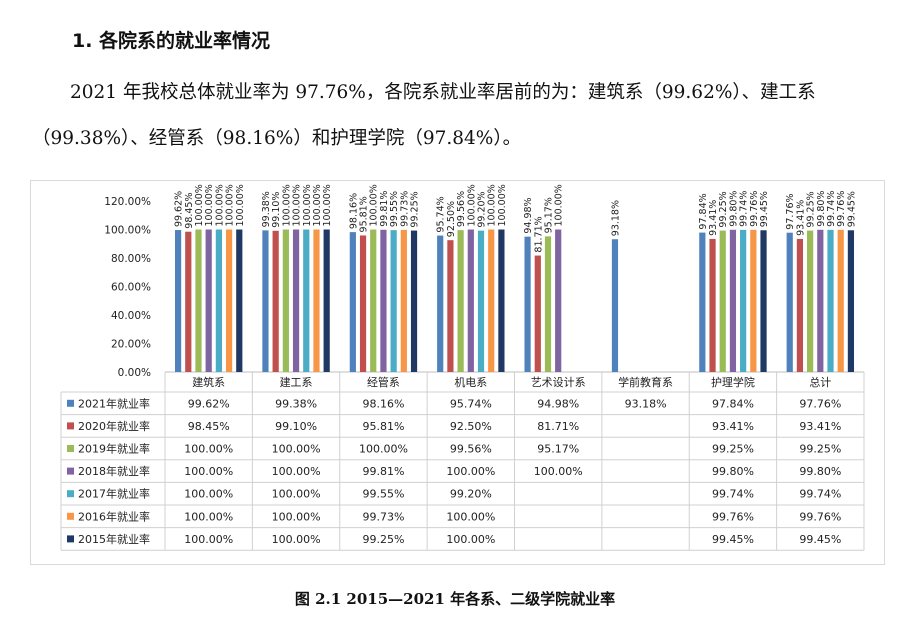 The image size is (910, 628). I want to click on table-cell-value: 99.45%, so click(733, 539).